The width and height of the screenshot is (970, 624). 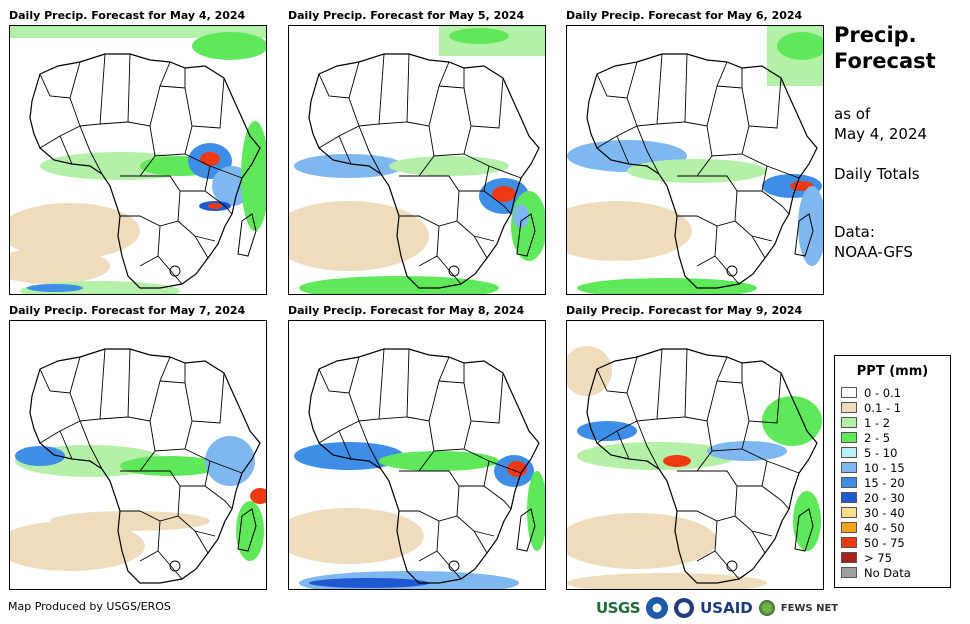 I want to click on legend-label: 0 - 0.1, so click(x=883, y=392).